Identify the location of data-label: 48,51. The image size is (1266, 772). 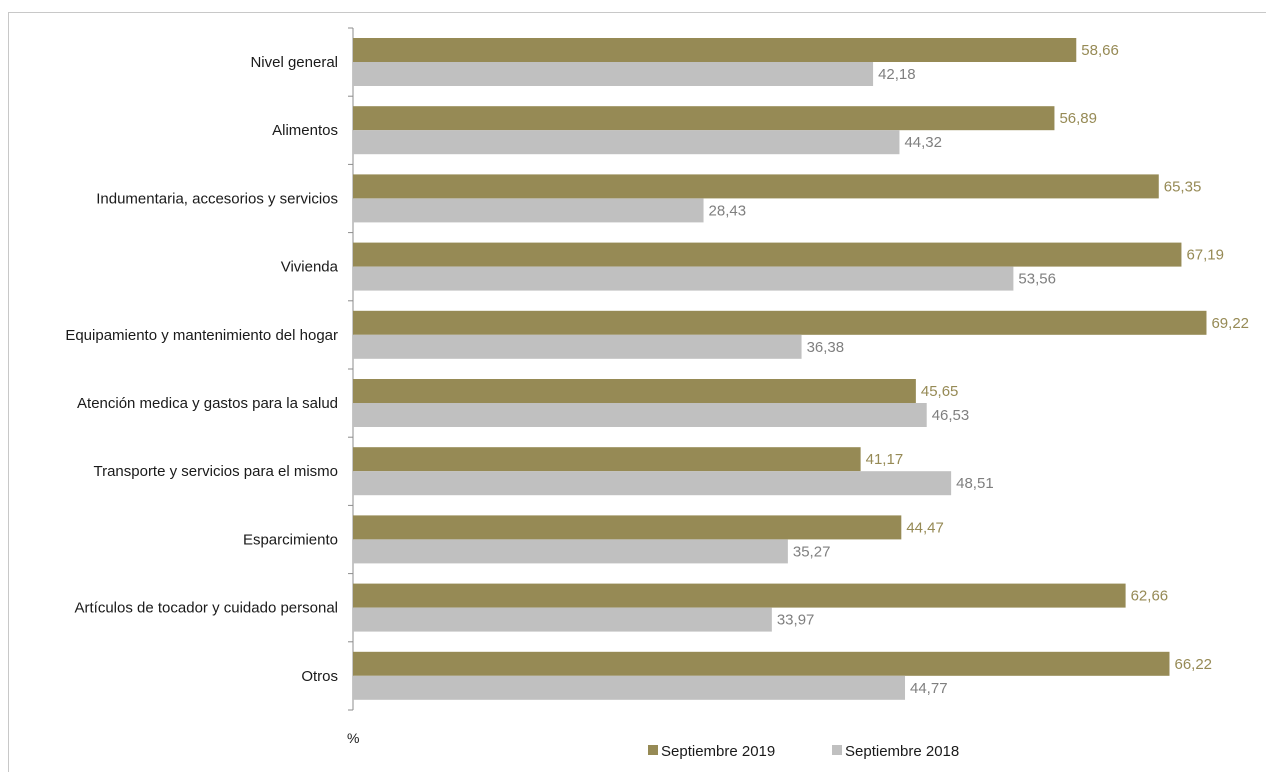
(975, 483).